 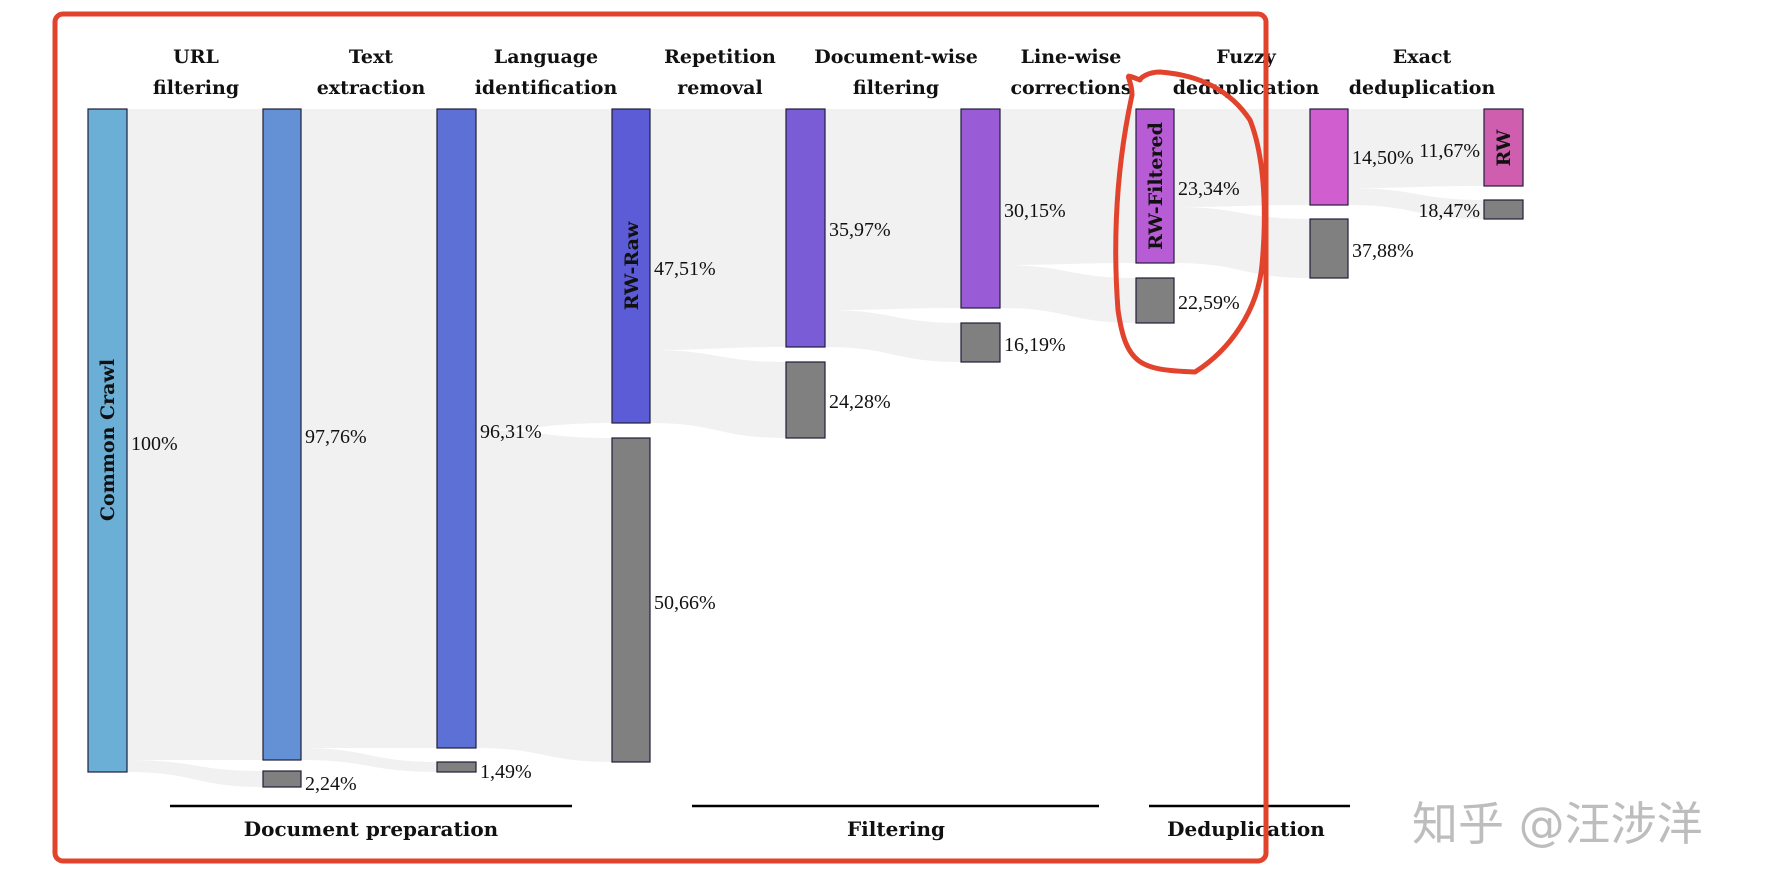 What do you see at coordinates (1071, 57) in the screenshot?
I see `stage-title-line-wise-l1: Line-wise` at bounding box center [1071, 57].